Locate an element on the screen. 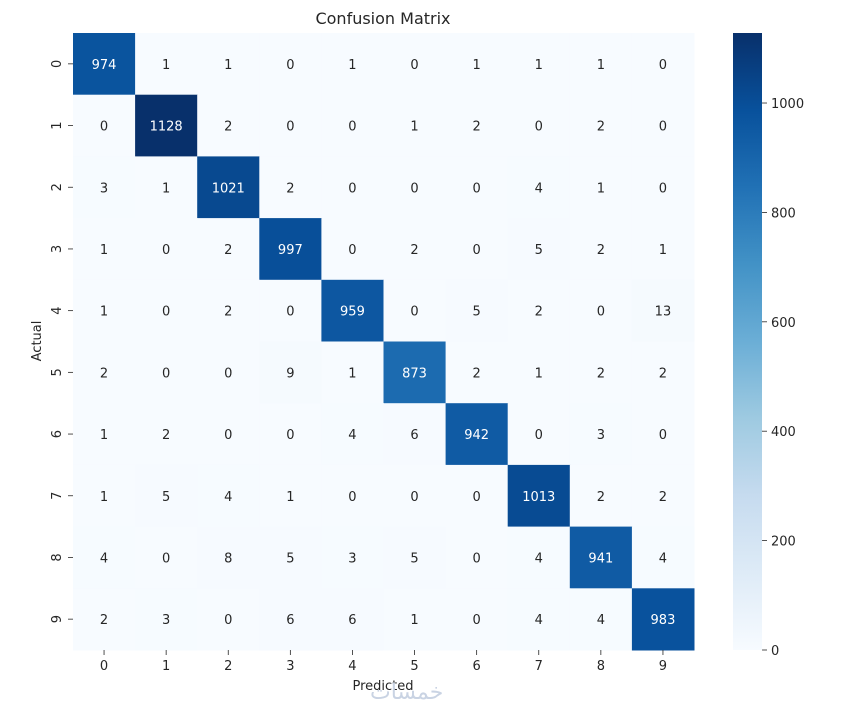 This screenshot has height=717, width=842. x-tick-label: 3 is located at coordinates (290, 666).